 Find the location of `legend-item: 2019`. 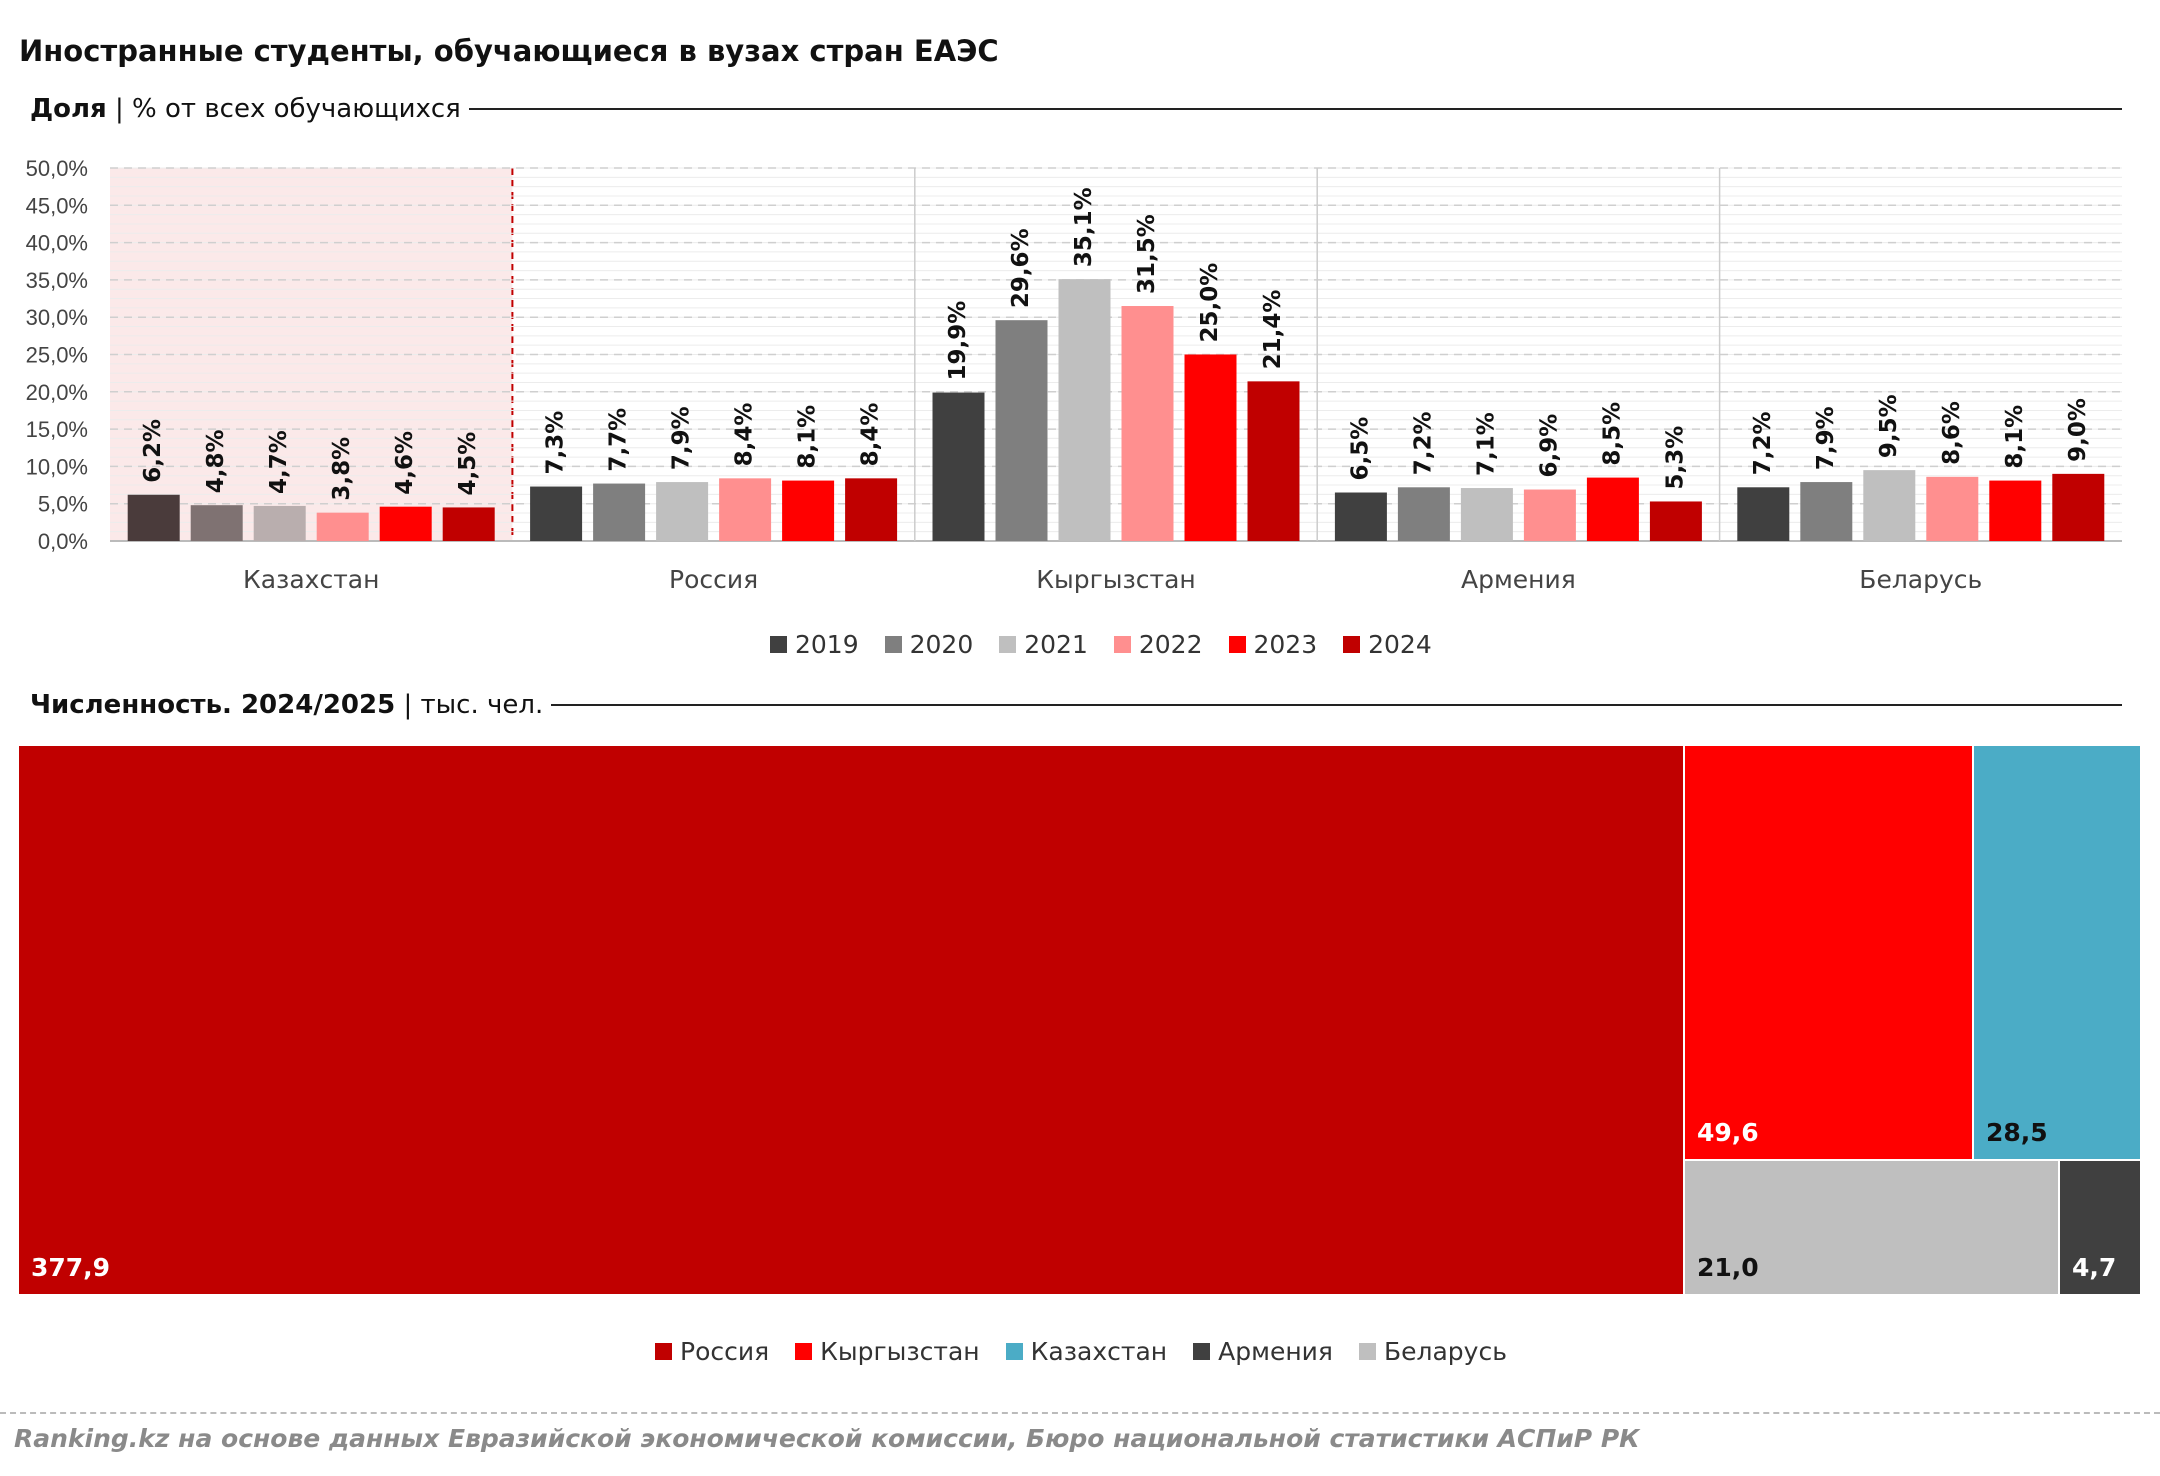

legend-item: 2019 is located at coordinates (814, 644).